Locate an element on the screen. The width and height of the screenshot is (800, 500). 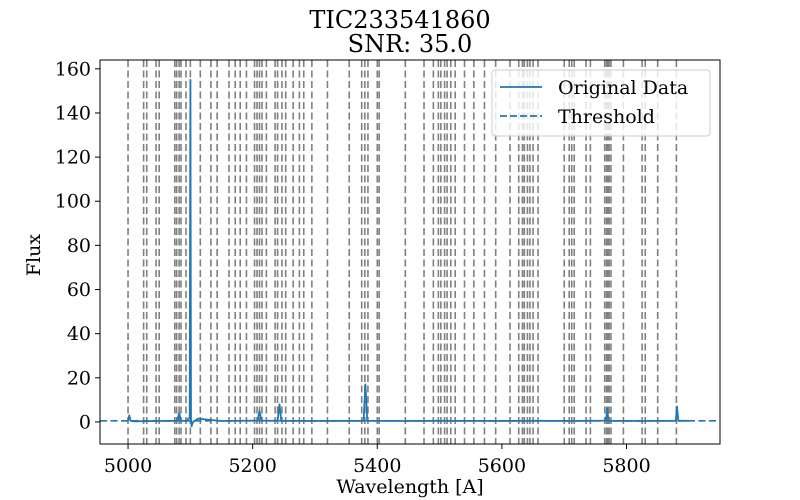
y-tick-label: 120 is located at coordinates (73, 158).